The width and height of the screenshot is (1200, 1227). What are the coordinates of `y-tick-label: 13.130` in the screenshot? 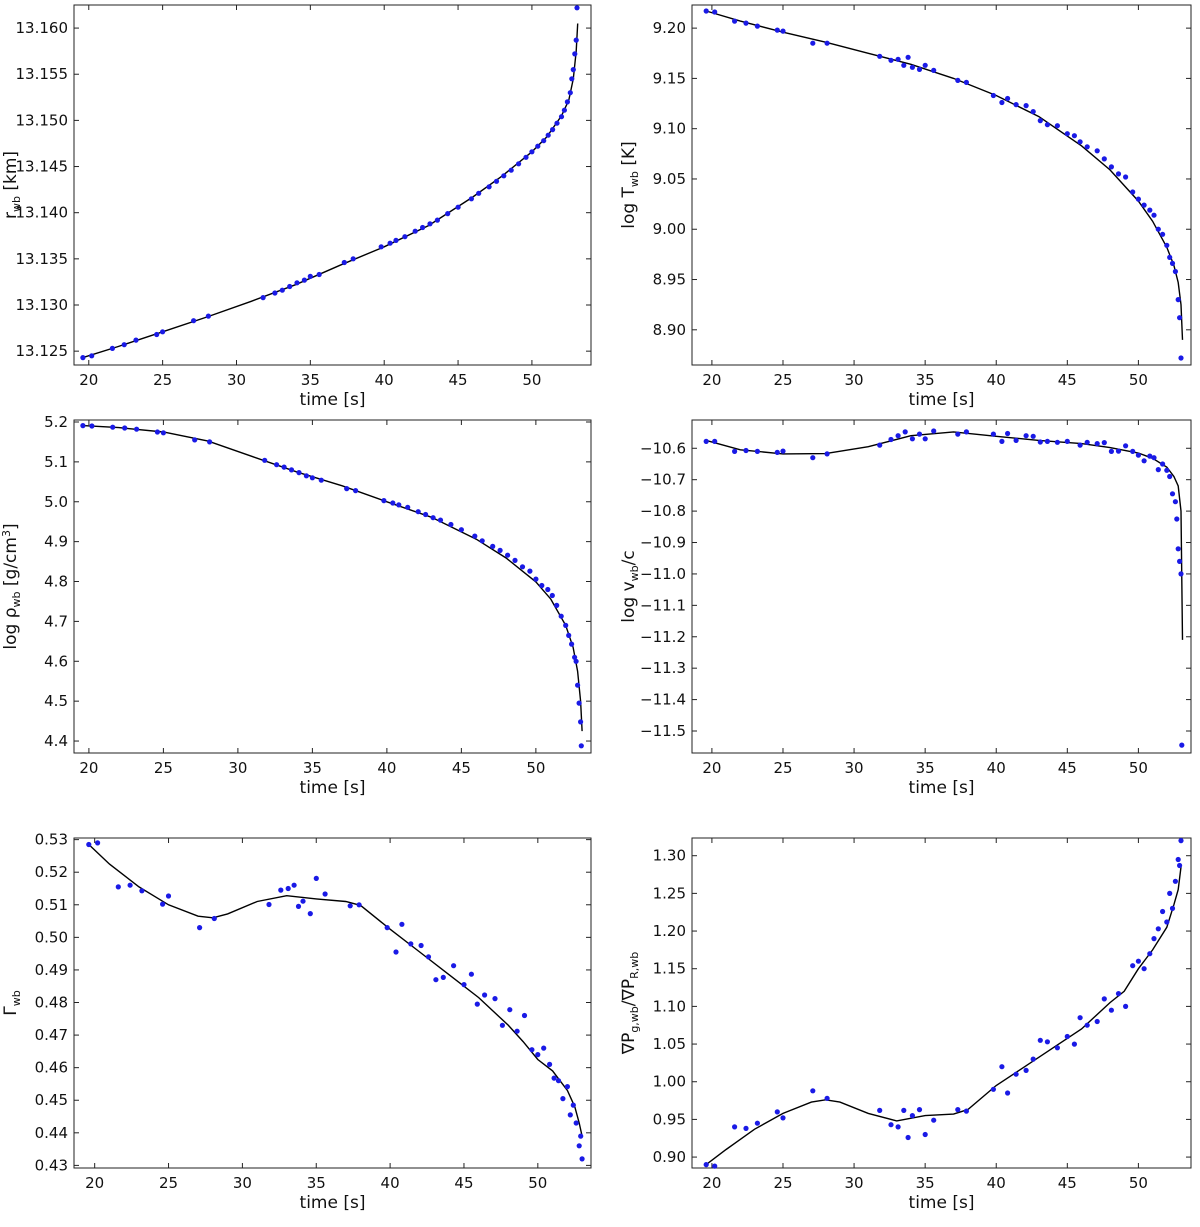 It's located at (42, 305).